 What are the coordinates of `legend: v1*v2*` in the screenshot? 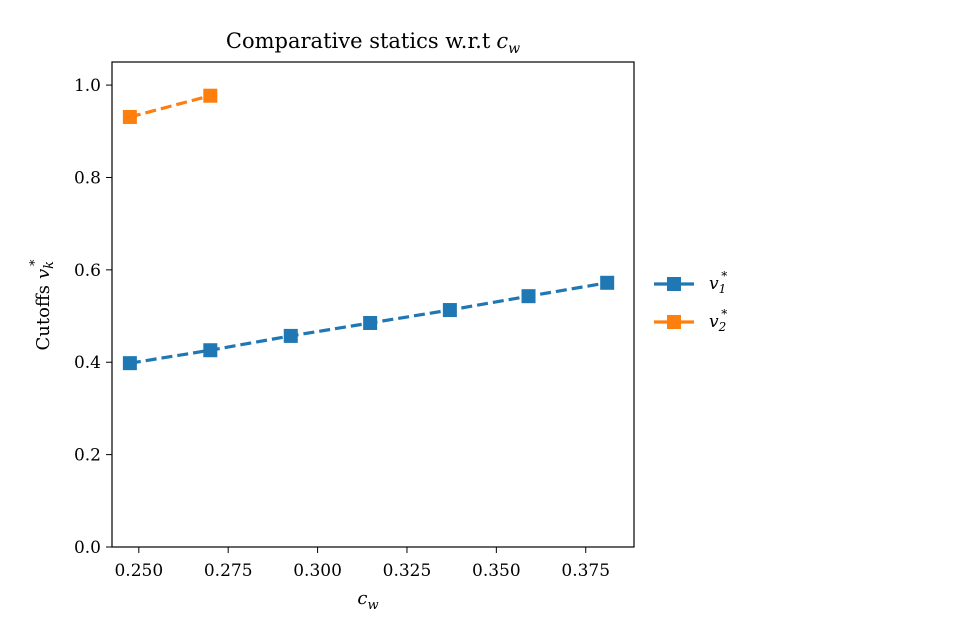 It's located at (690, 301).